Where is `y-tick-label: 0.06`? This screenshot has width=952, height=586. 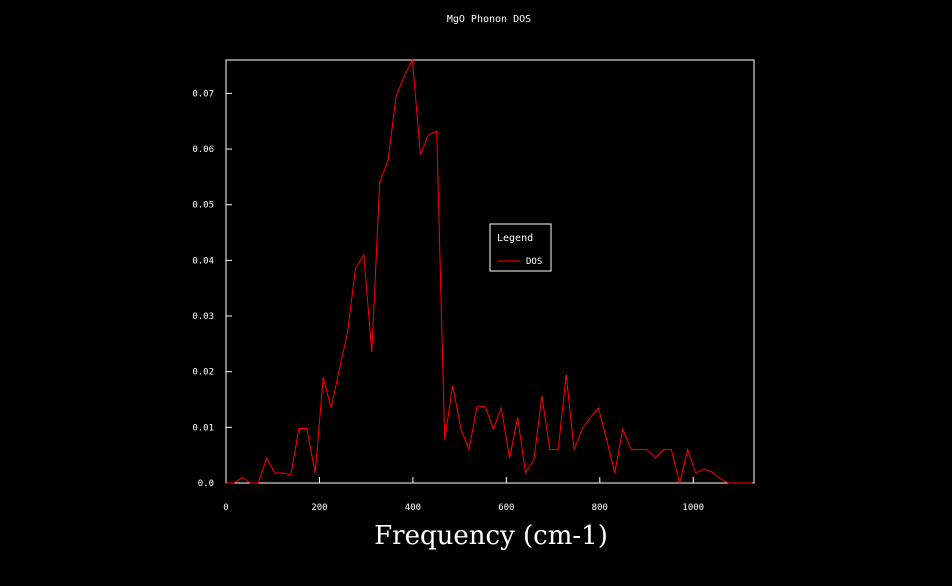 y-tick-label: 0.06 is located at coordinates (203, 150).